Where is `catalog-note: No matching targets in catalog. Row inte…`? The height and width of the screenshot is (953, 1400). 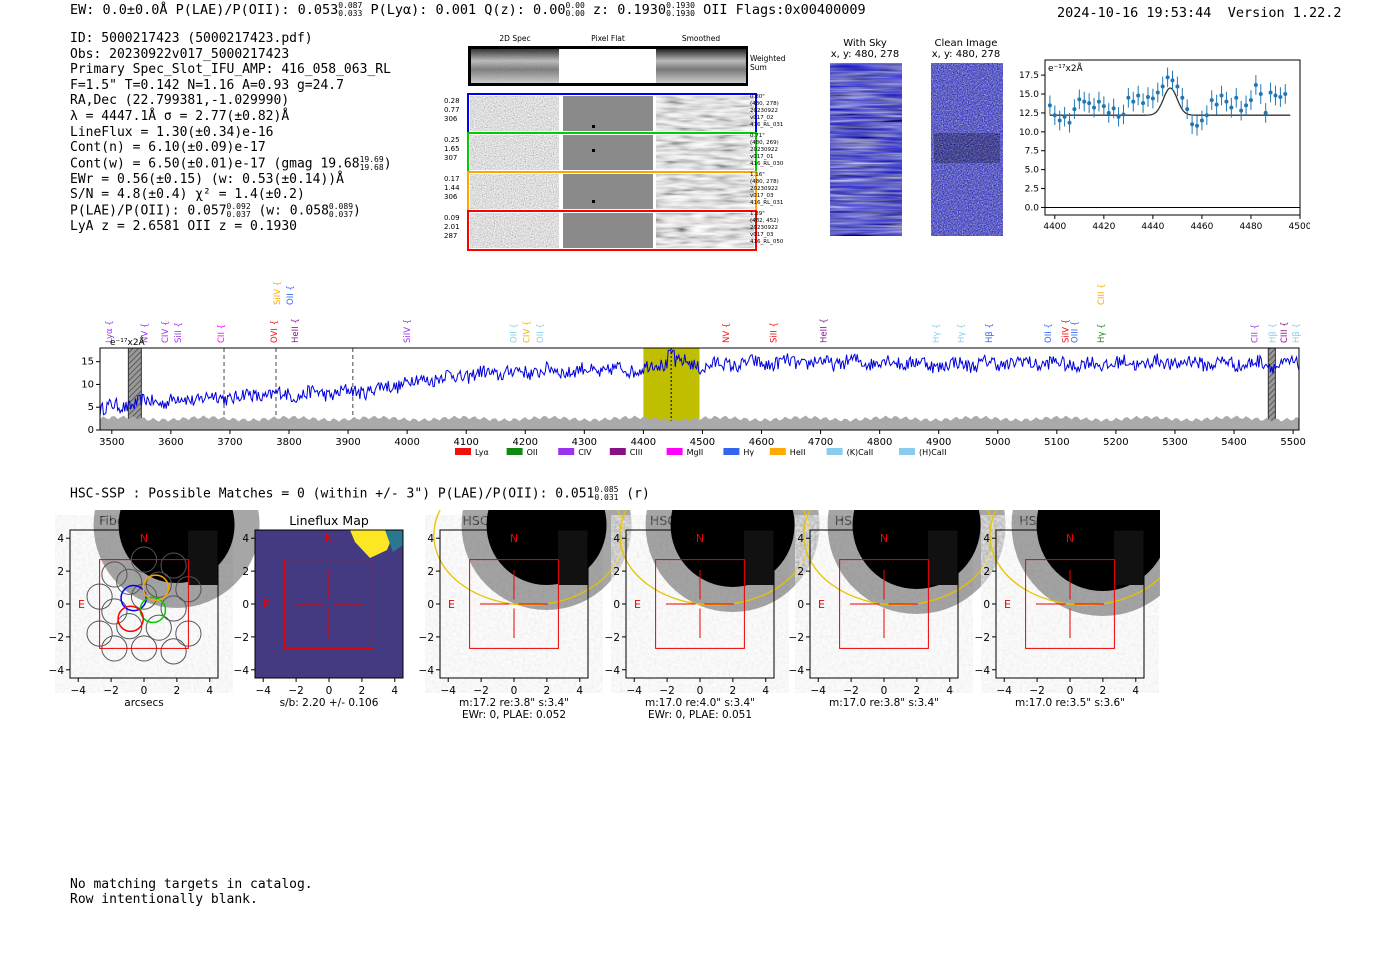
catalog-note: No matching targets in catalog. Row inte… is located at coordinates (191, 892).